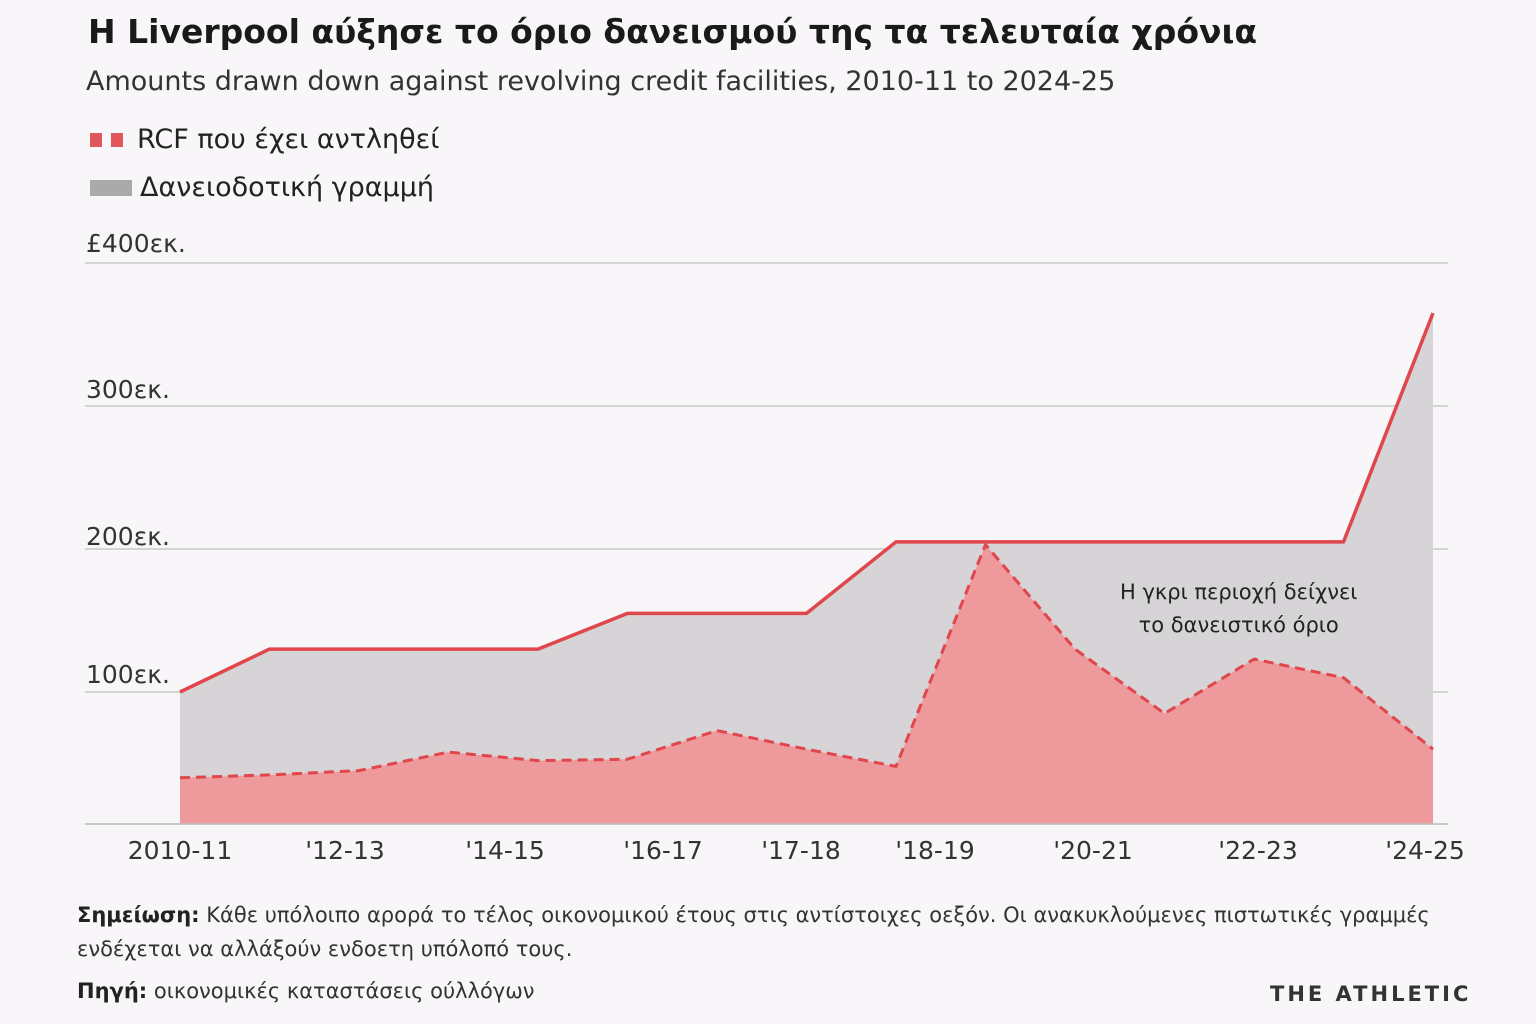  What do you see at coordinates (1238, 625) in the screenshot?
I see `annotation-line: το δανειστικό όριο` at bounding box center [1238, 625].